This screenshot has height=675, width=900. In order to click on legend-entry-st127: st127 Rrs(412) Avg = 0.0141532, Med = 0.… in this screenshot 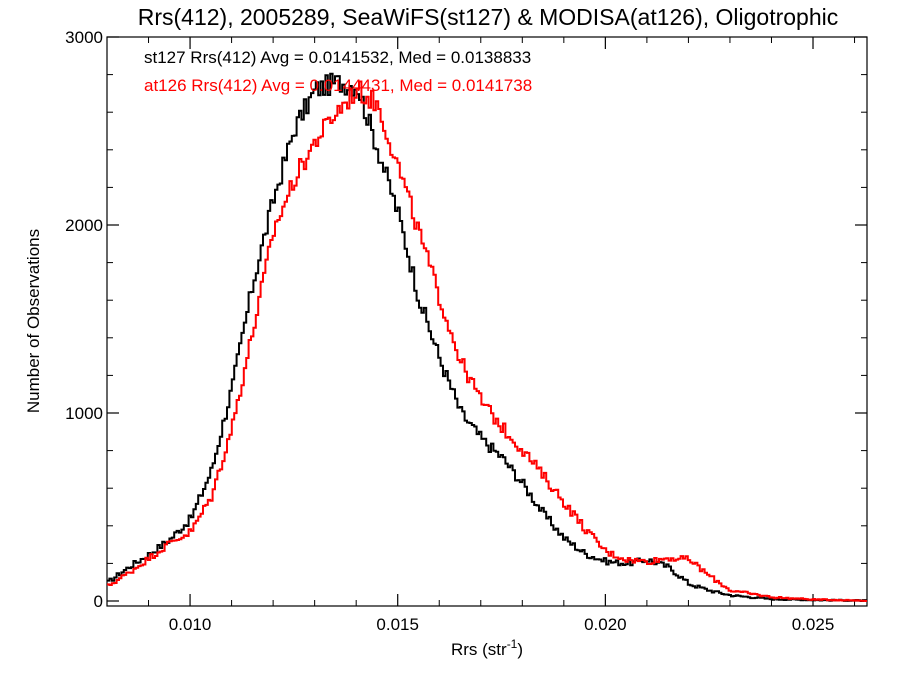, I will do `click(337, 57)`.